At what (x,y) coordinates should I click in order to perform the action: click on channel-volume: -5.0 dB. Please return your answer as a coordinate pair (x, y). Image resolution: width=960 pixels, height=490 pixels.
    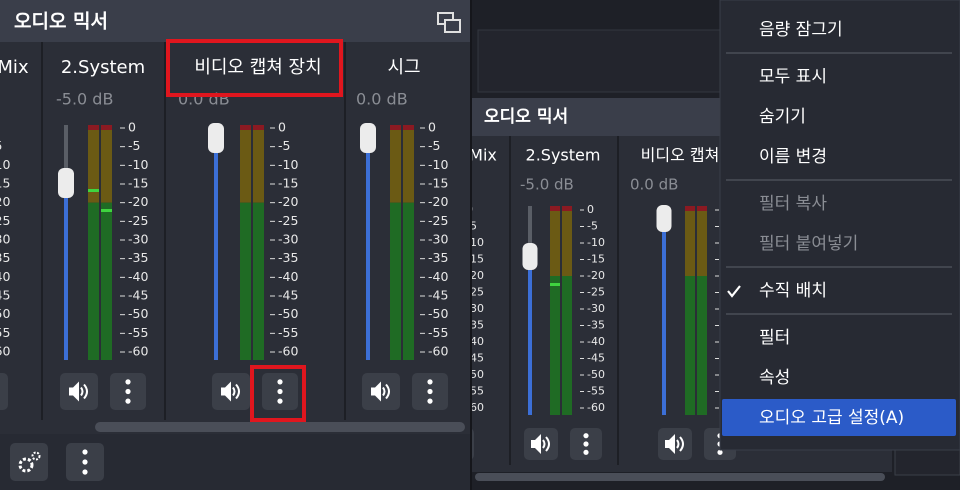
    Looking at the image, I should click on (84, 99).